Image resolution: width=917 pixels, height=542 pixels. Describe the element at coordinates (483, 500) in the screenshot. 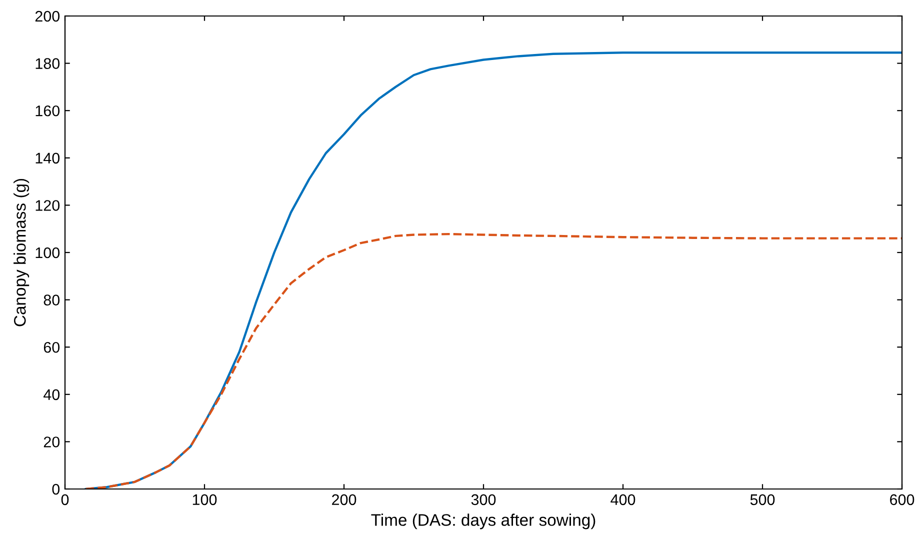

I see `x-tick-label: 300` at that location.